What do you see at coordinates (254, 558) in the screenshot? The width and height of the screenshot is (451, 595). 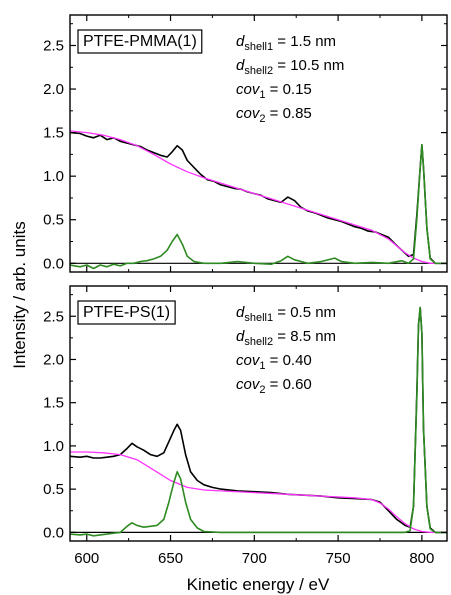 I see `x-tick-label: 700` at bounding box center [254, 558].